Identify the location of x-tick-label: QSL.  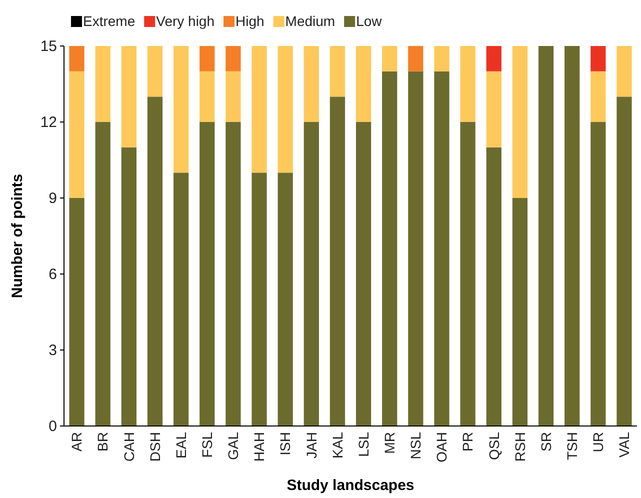
(494, 446).